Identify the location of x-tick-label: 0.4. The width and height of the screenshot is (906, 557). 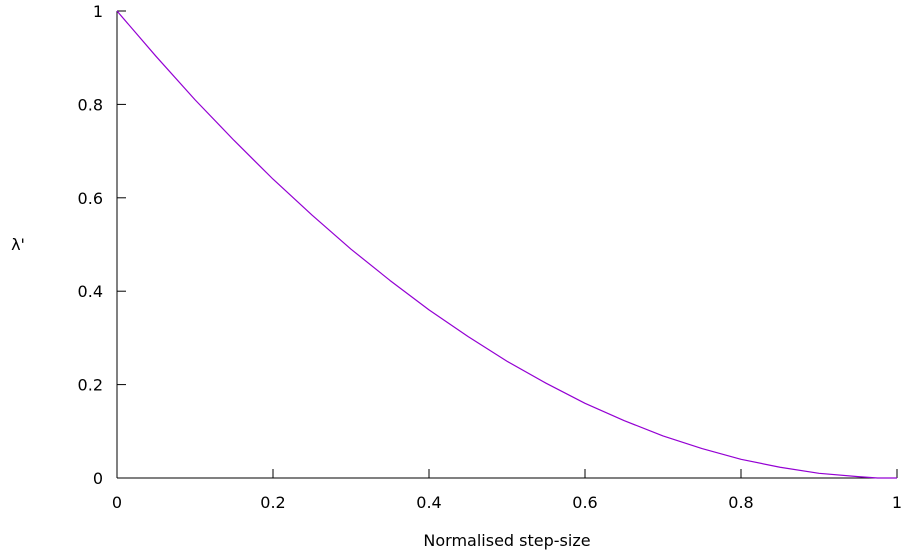
(428, 502).